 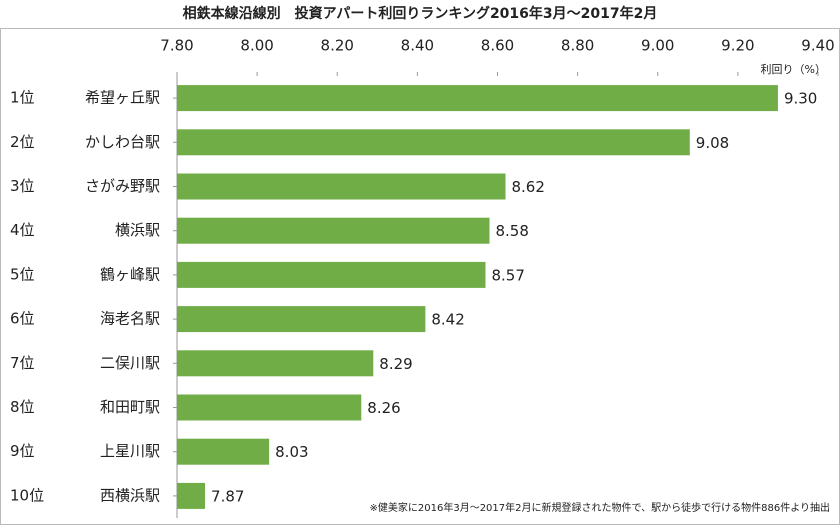 I want to click on value-label: 8.42, so click(x=447, y=320).